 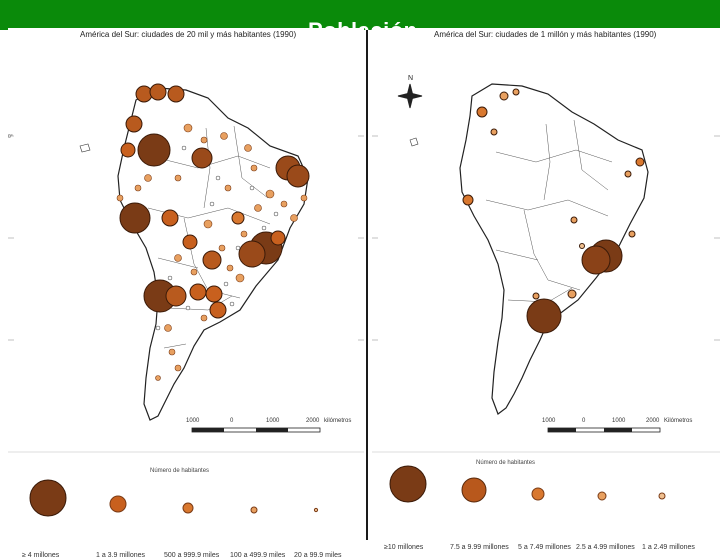 What do you see at coordinates (527, 484) in the screenshot?
I see `right-legend-symbols` at bounding box center [527, 484].